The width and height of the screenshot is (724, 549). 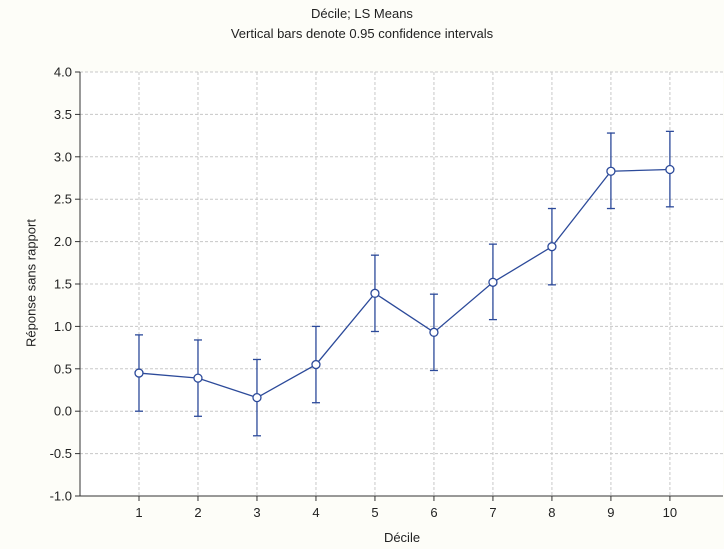 What do you see at coordinates (362, 13) in the screenshot?
I see `chart-title: Décile; LS Means` at bounding box center [362, 13].